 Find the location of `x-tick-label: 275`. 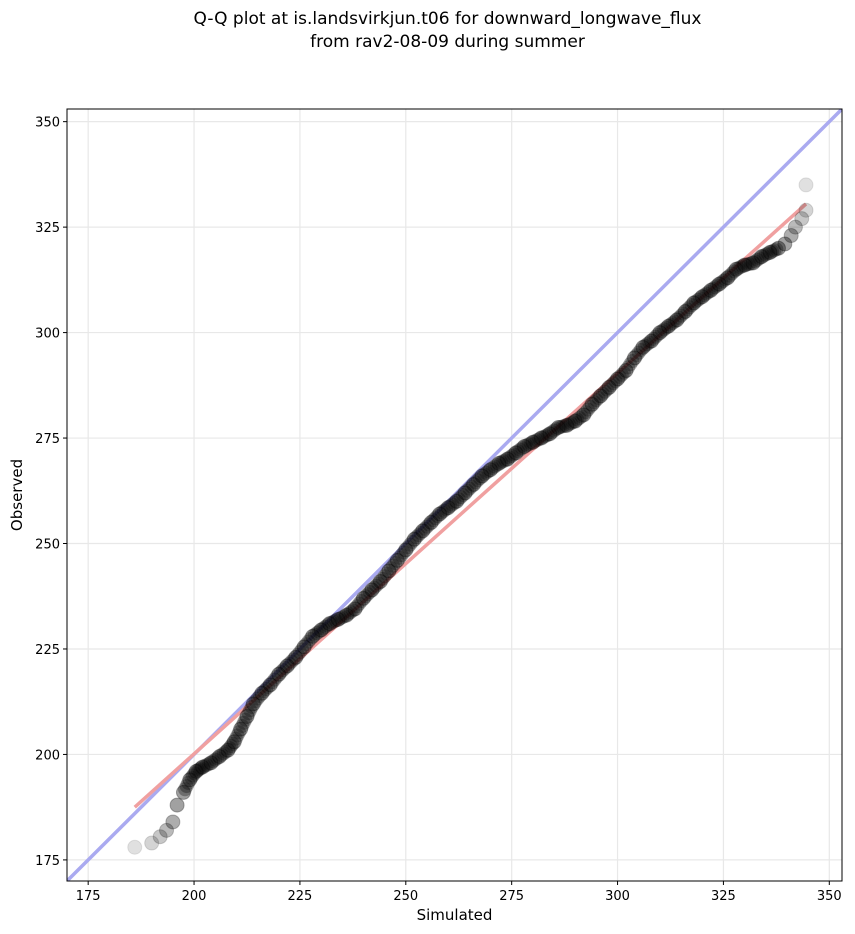

x-tick-label: 275 is located at coordinates (511, 896).